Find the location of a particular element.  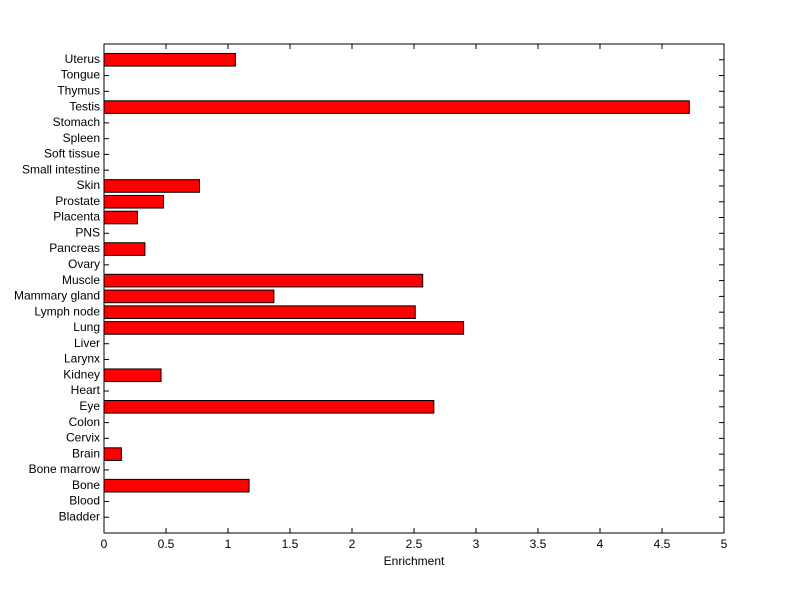

y-tick-label: Brain is located at coordinates (86, 453).